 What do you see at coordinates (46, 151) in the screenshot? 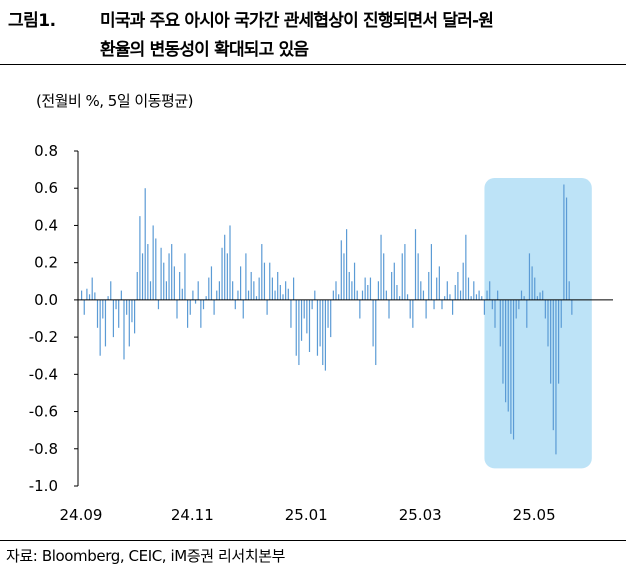
I see `y-tick-label: 0.8` at bounding box center [46, 151].